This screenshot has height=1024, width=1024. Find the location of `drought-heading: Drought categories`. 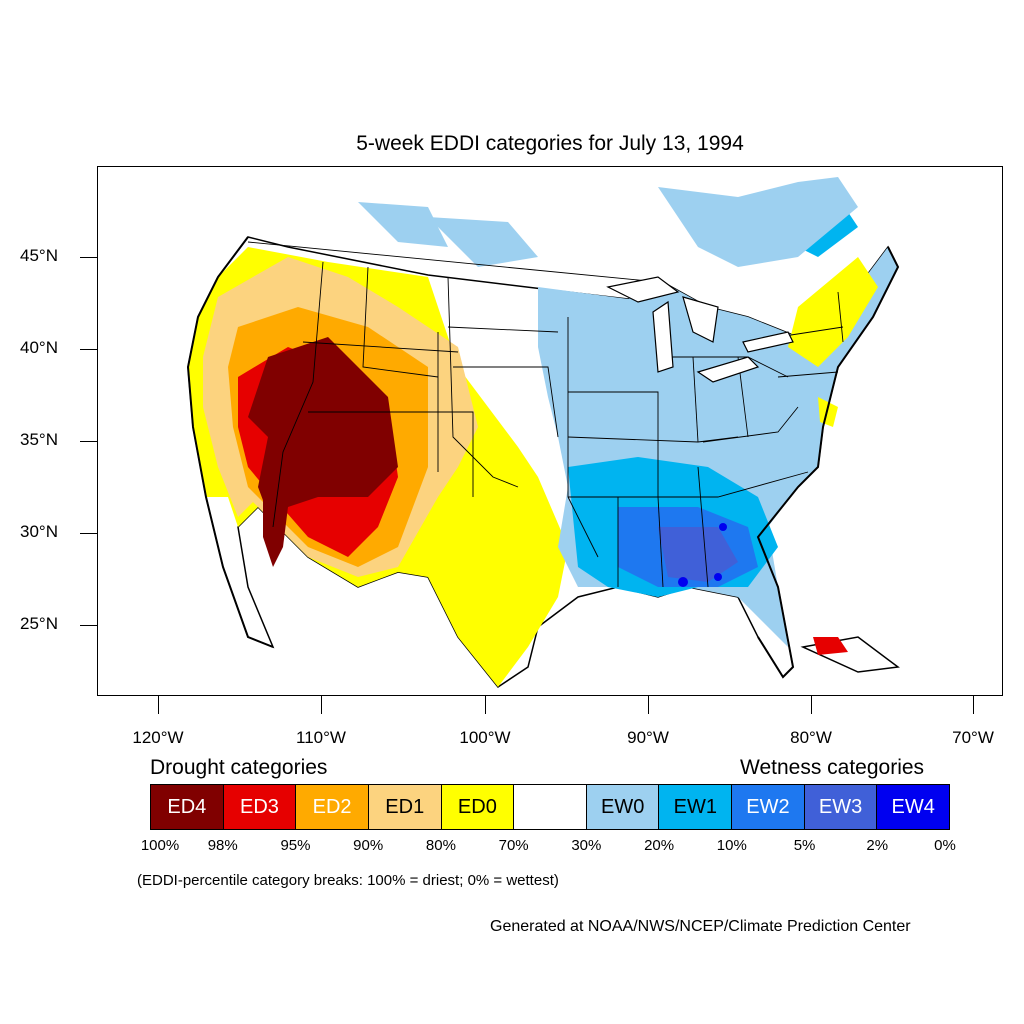

drought-heading: Drought categories is located at coordinates (239, 767).